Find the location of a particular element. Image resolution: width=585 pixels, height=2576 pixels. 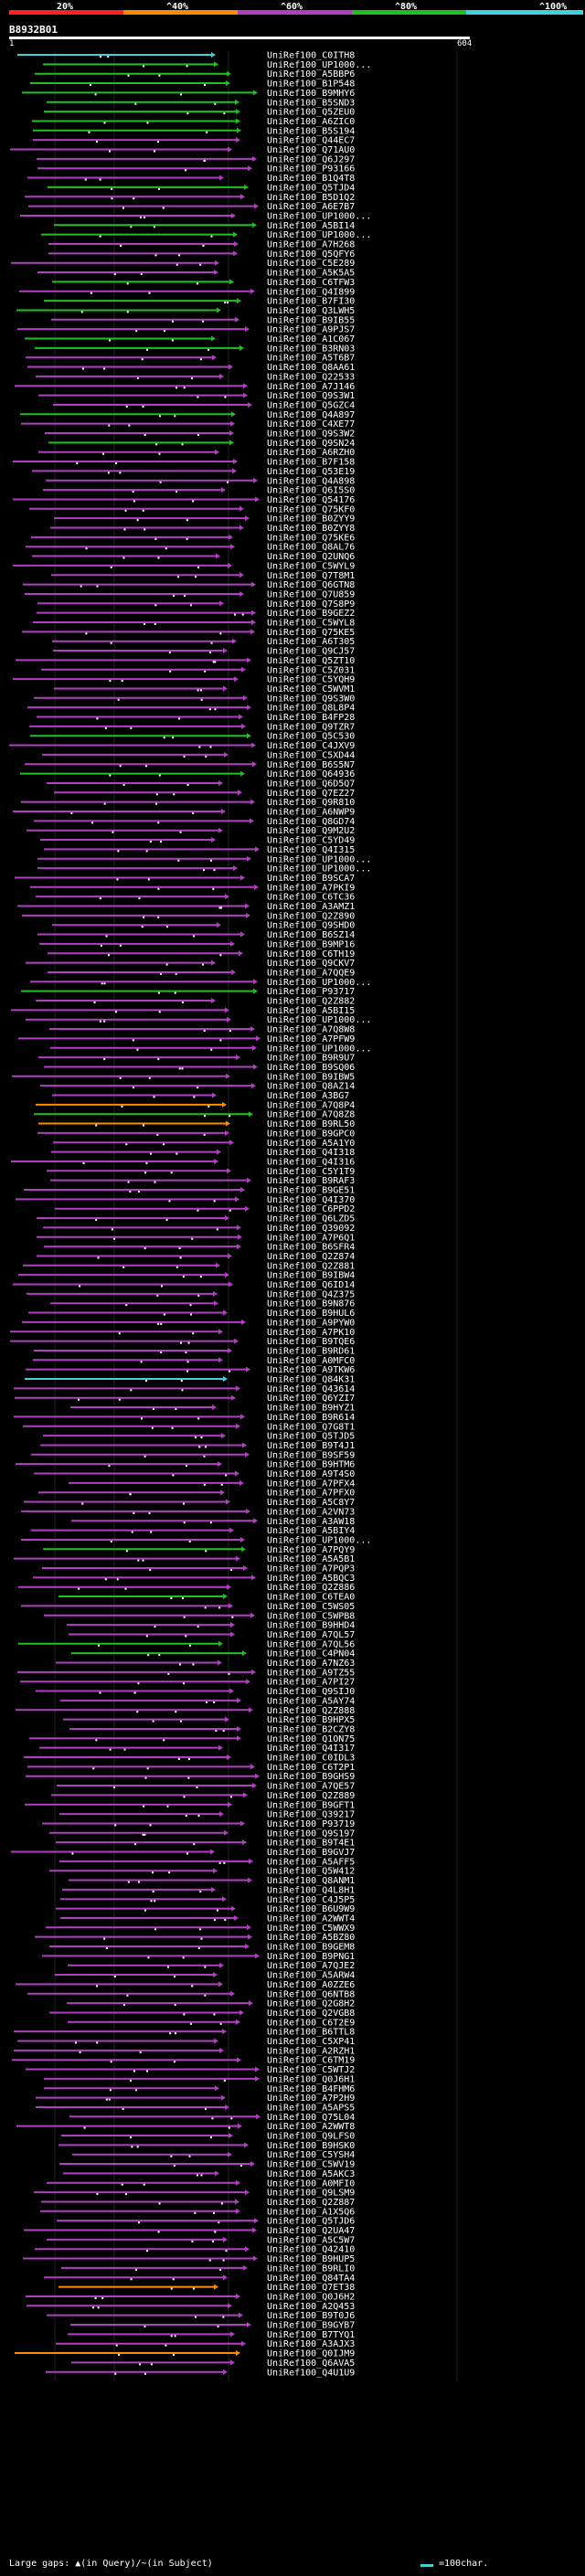

hit-row: UniRef100_Q4Z375 is located at coordinates (191, 1294).